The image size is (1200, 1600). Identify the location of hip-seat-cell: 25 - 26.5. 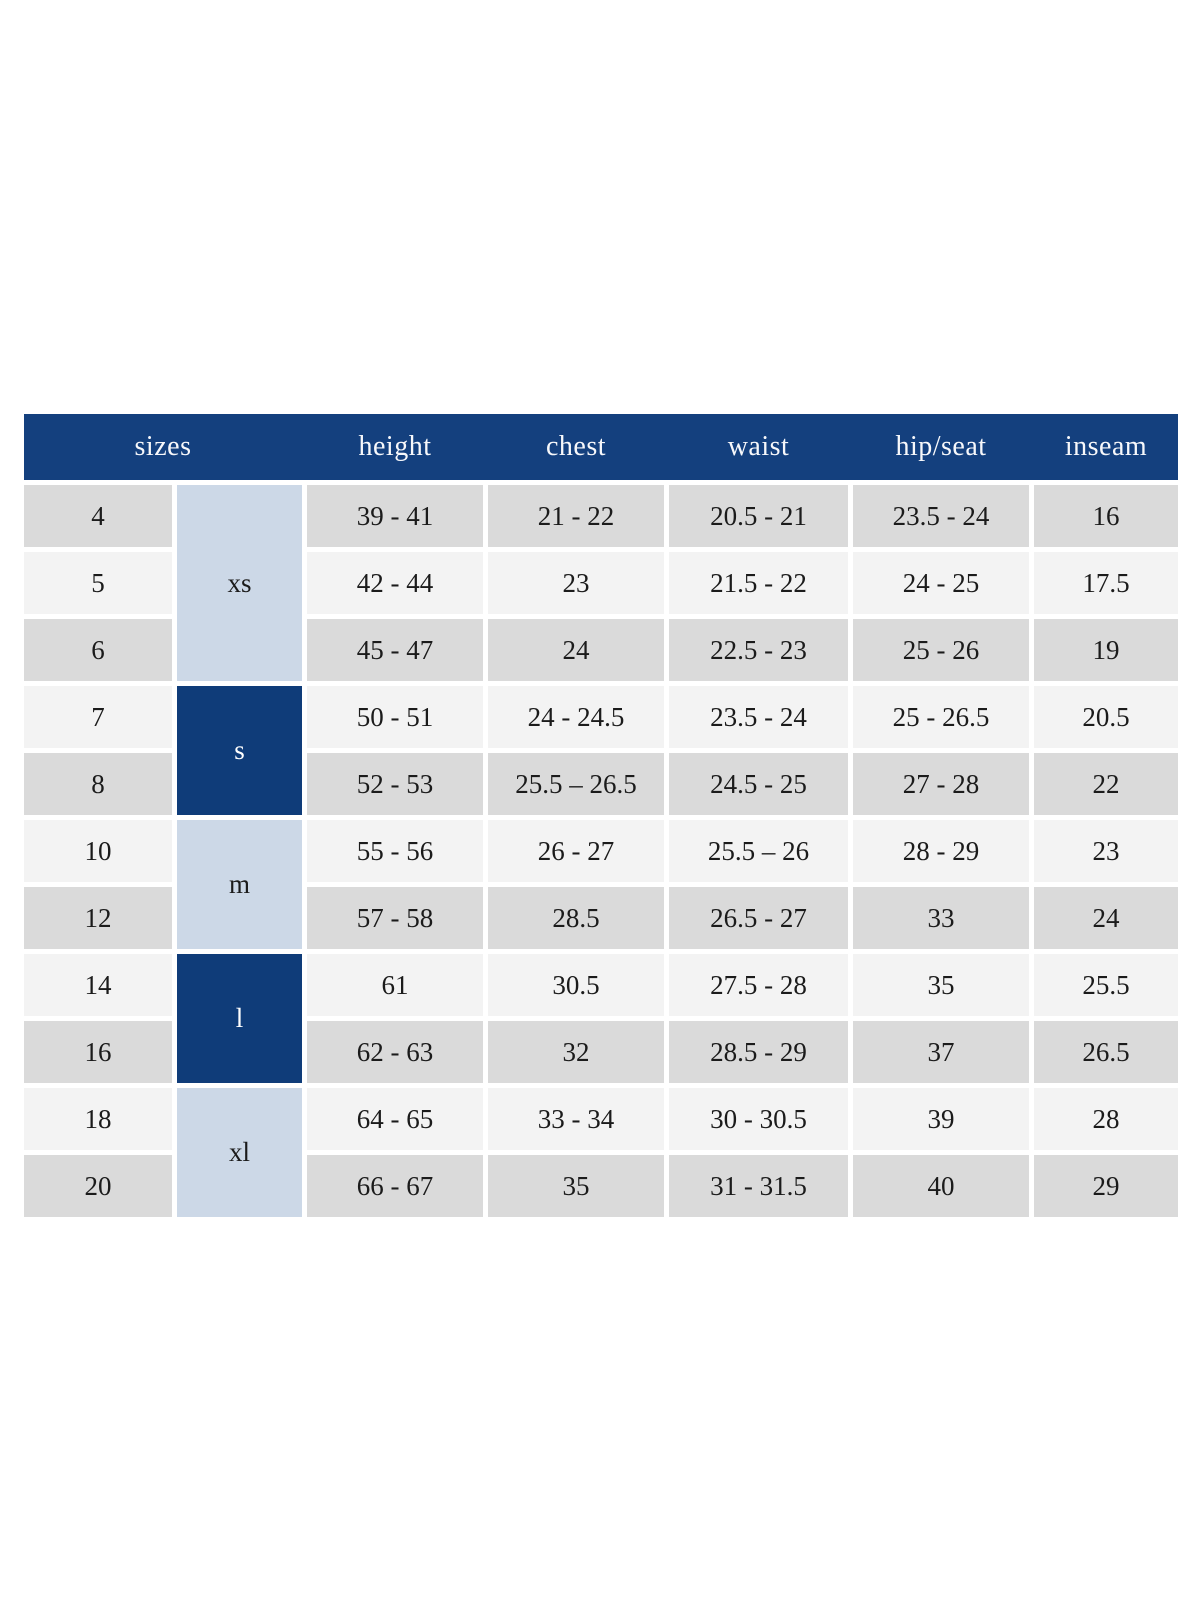
(941, 717).